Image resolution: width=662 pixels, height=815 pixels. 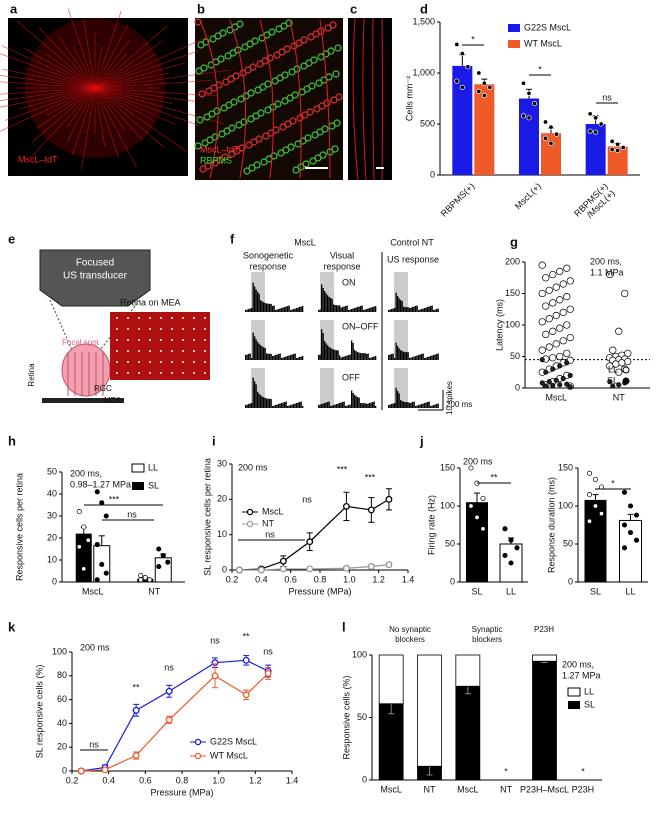 What do you see at coordinates (424, 8) in the screenshot?
I see `panel-label: d` at bounding box center [424, 8].